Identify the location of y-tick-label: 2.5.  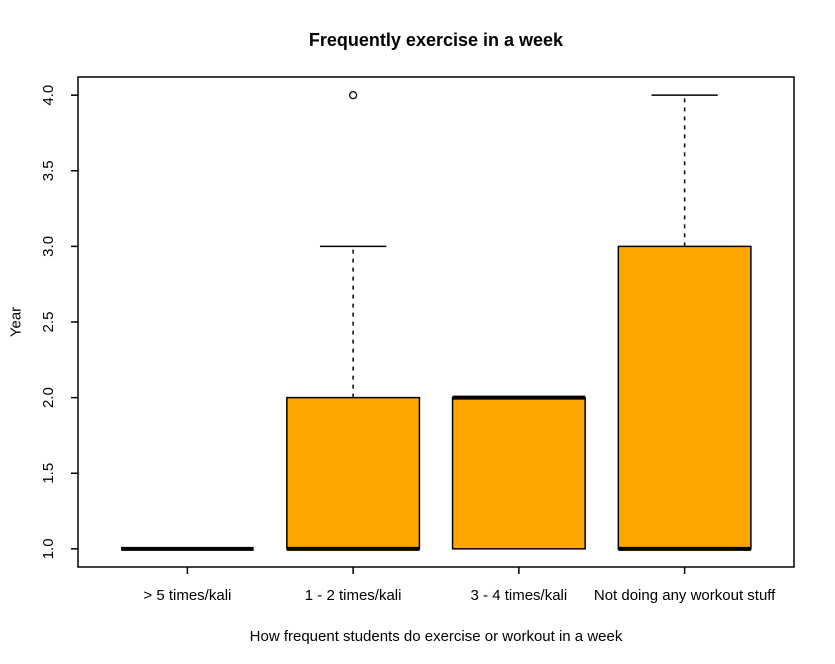
(48, 322).